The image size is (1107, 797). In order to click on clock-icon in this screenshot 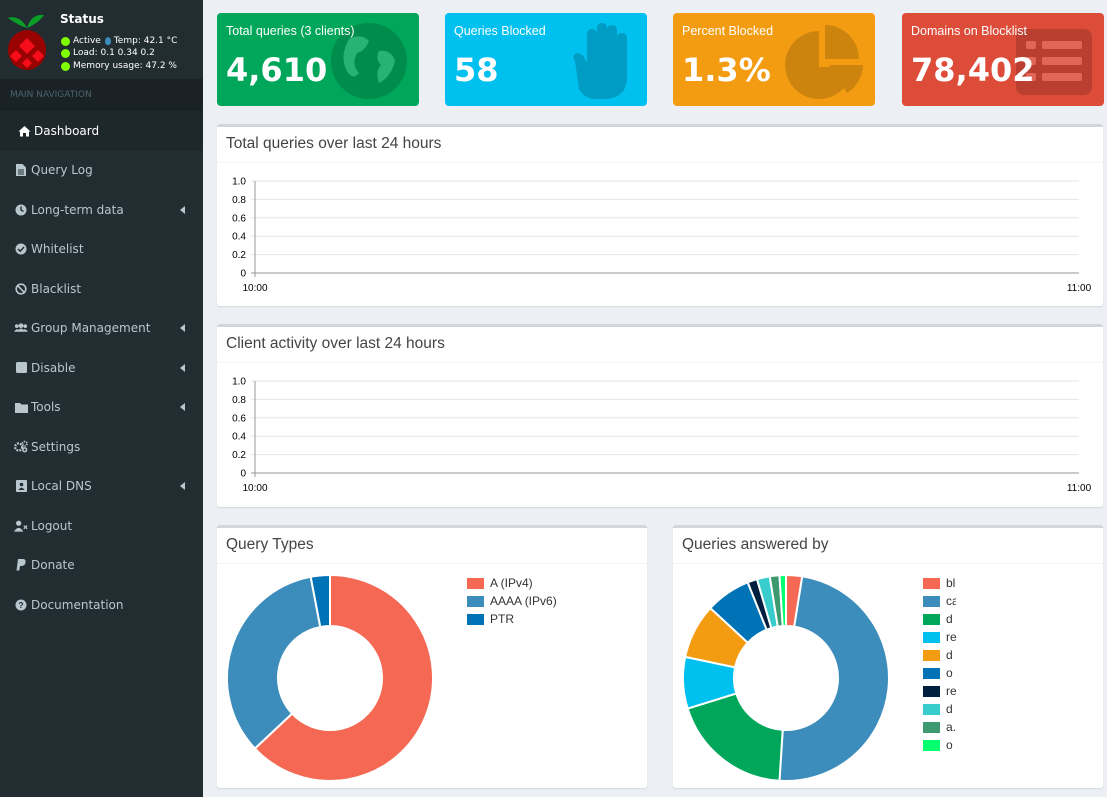, I will do `click(21, 210)`.